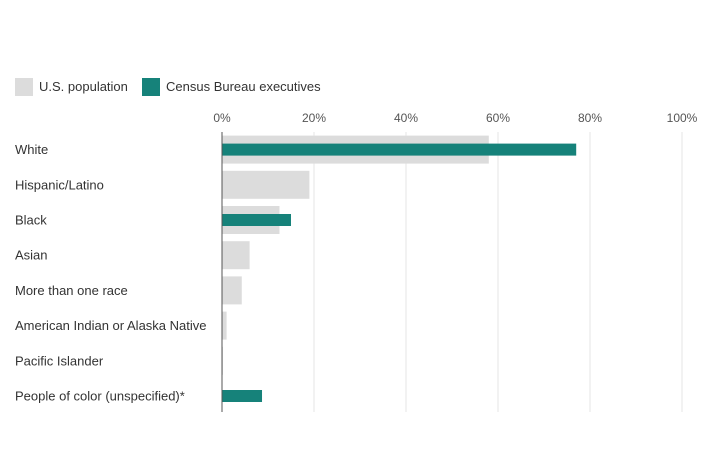  What do you see at coordinates (406, 118) in the screenshot?
I see `x-tick-label: 40%` at bounding box center [406, 118].